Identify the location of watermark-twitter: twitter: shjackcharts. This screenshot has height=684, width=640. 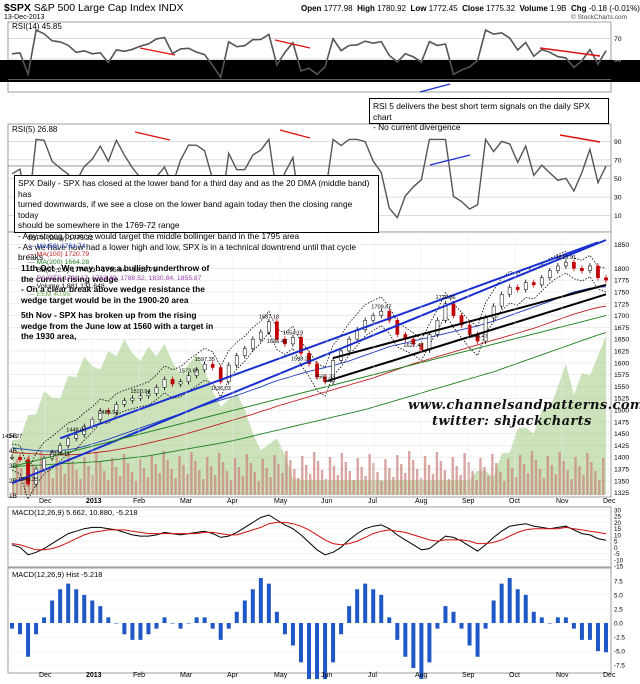
(512, 421).